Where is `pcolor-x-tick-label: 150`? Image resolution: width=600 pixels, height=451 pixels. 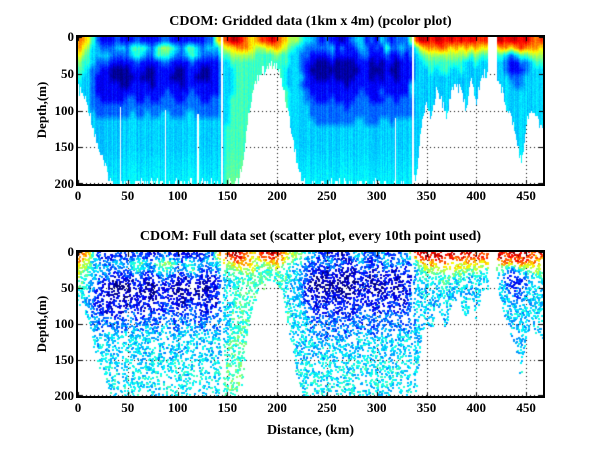
pcolor-x-tick-label: 150 is located at coordinates (227, 195).